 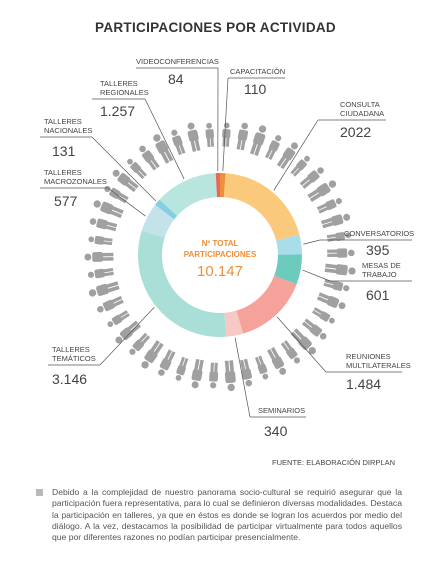 I want to click on label-text-macrozonales: MACROZONALES, so click(x=75, y=181).